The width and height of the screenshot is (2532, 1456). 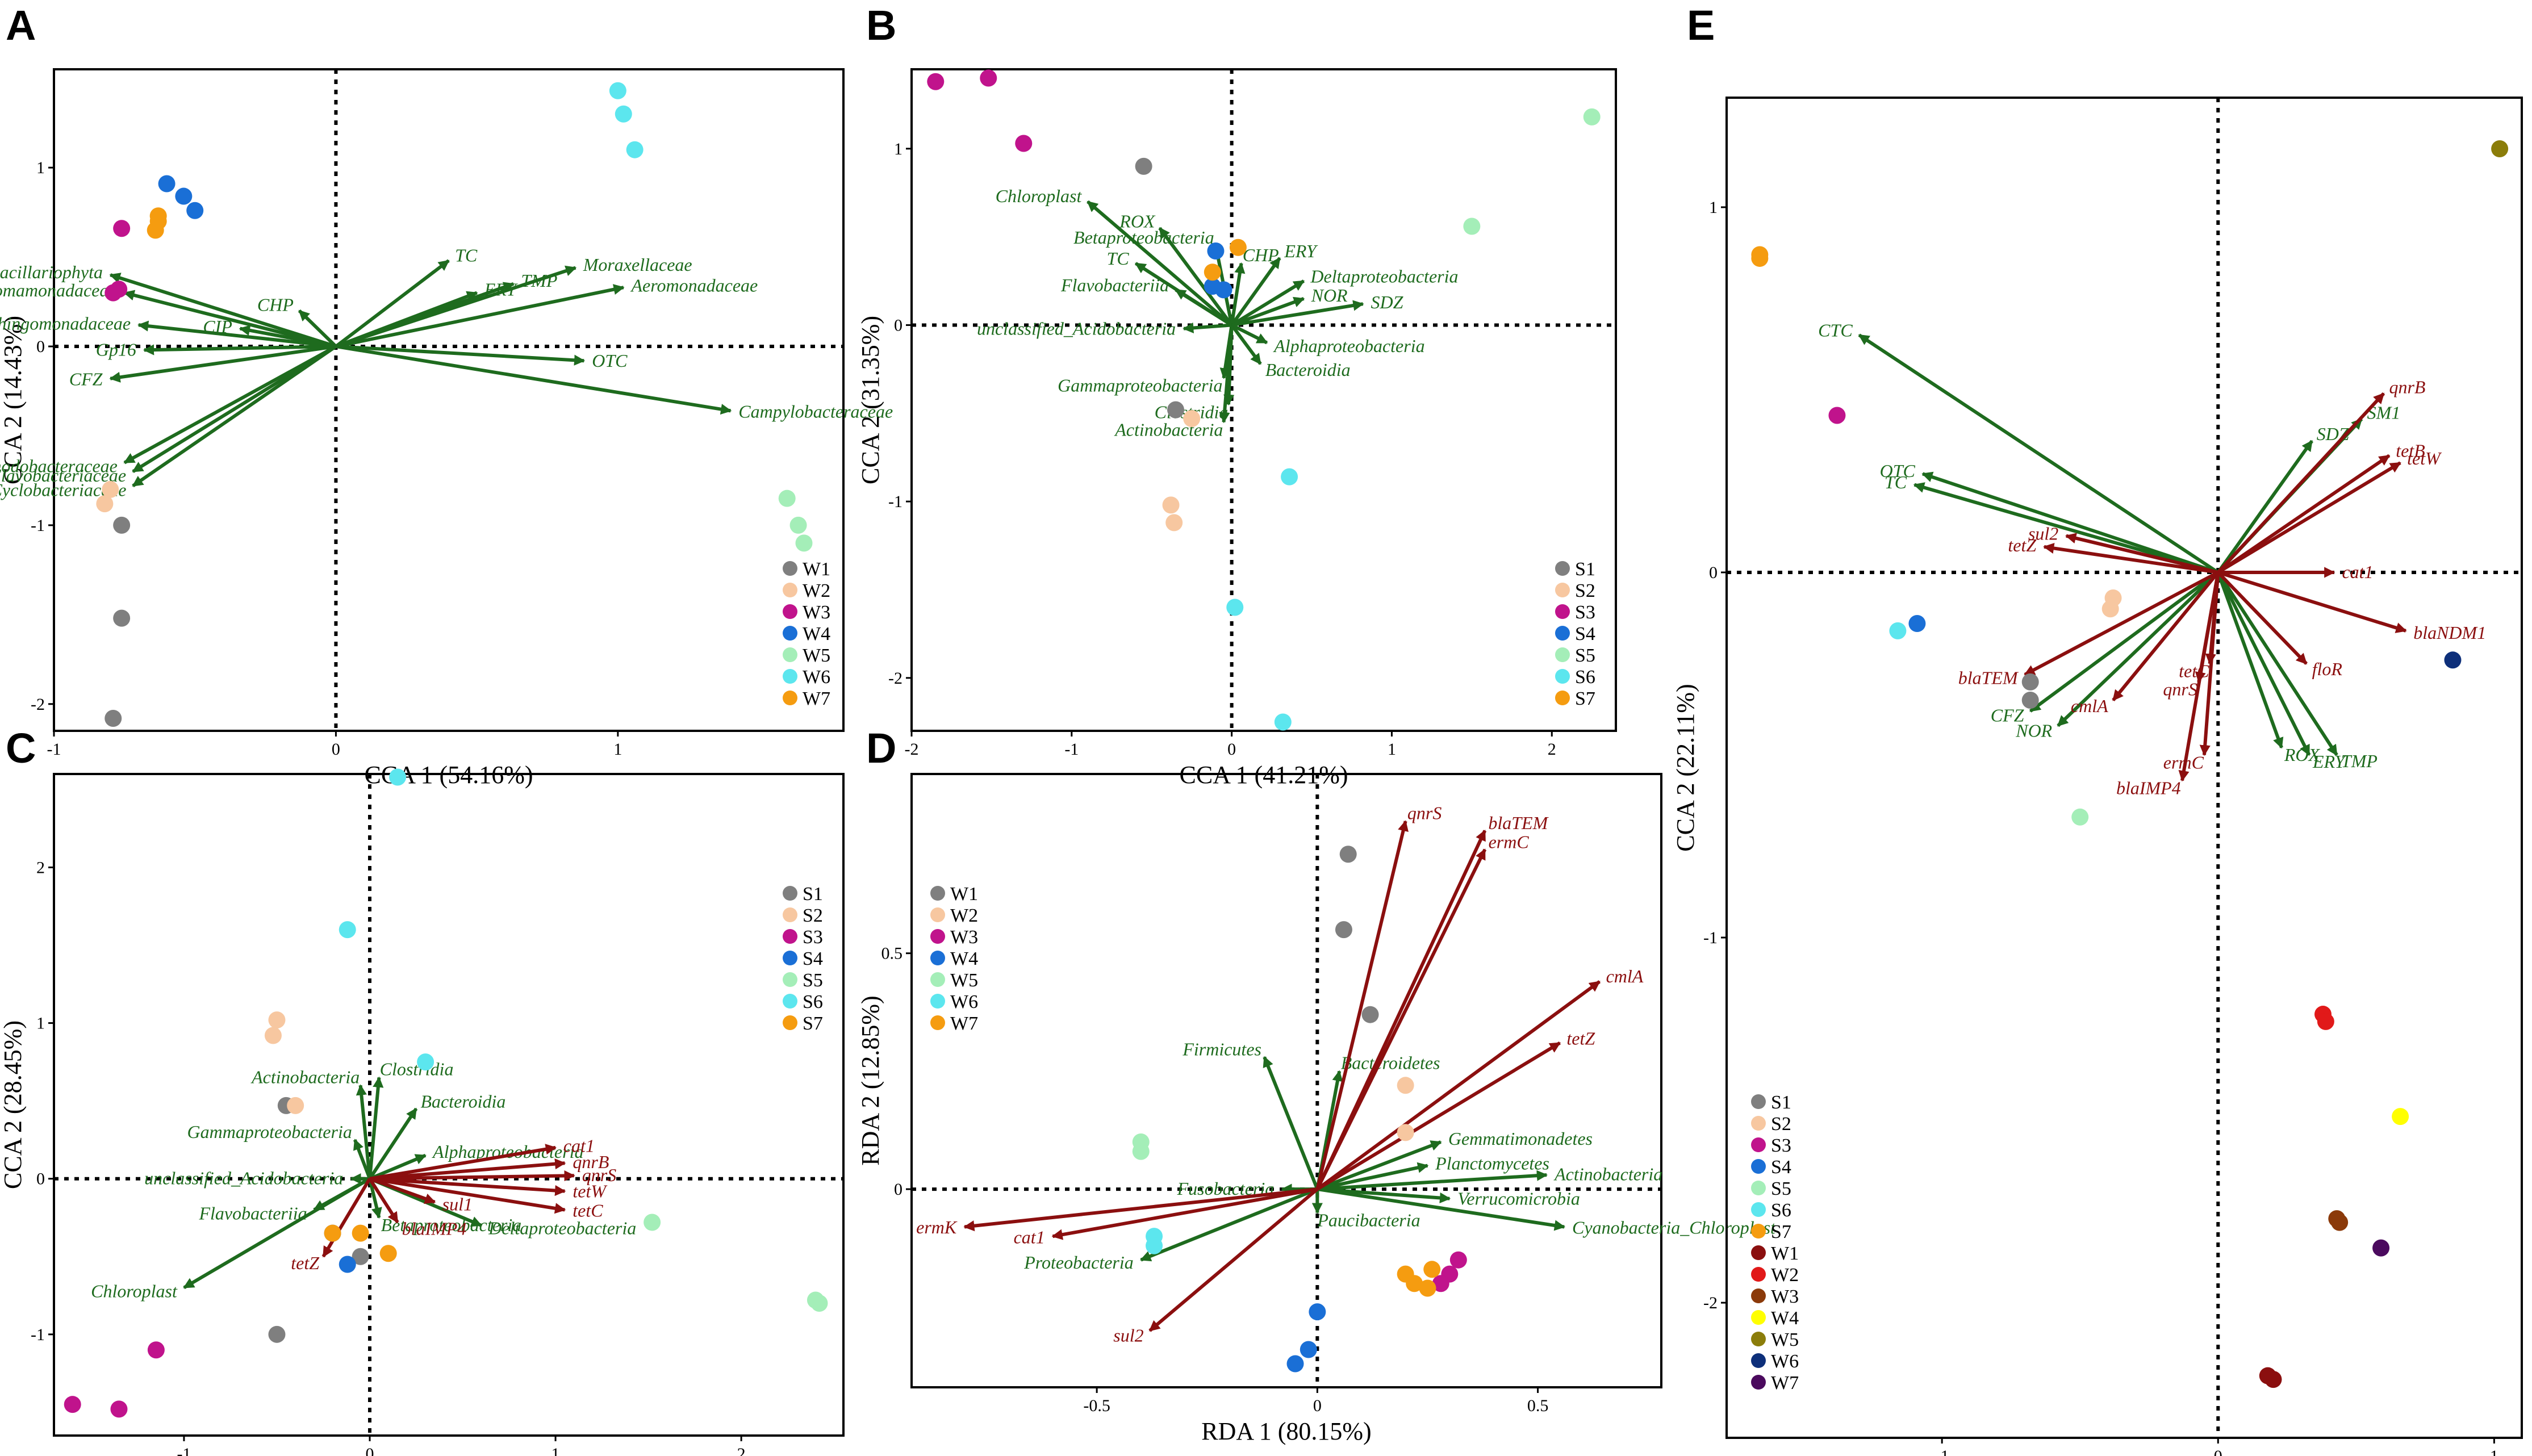 I want to click on vector-label: ermC, so click(x=1509, y=842).